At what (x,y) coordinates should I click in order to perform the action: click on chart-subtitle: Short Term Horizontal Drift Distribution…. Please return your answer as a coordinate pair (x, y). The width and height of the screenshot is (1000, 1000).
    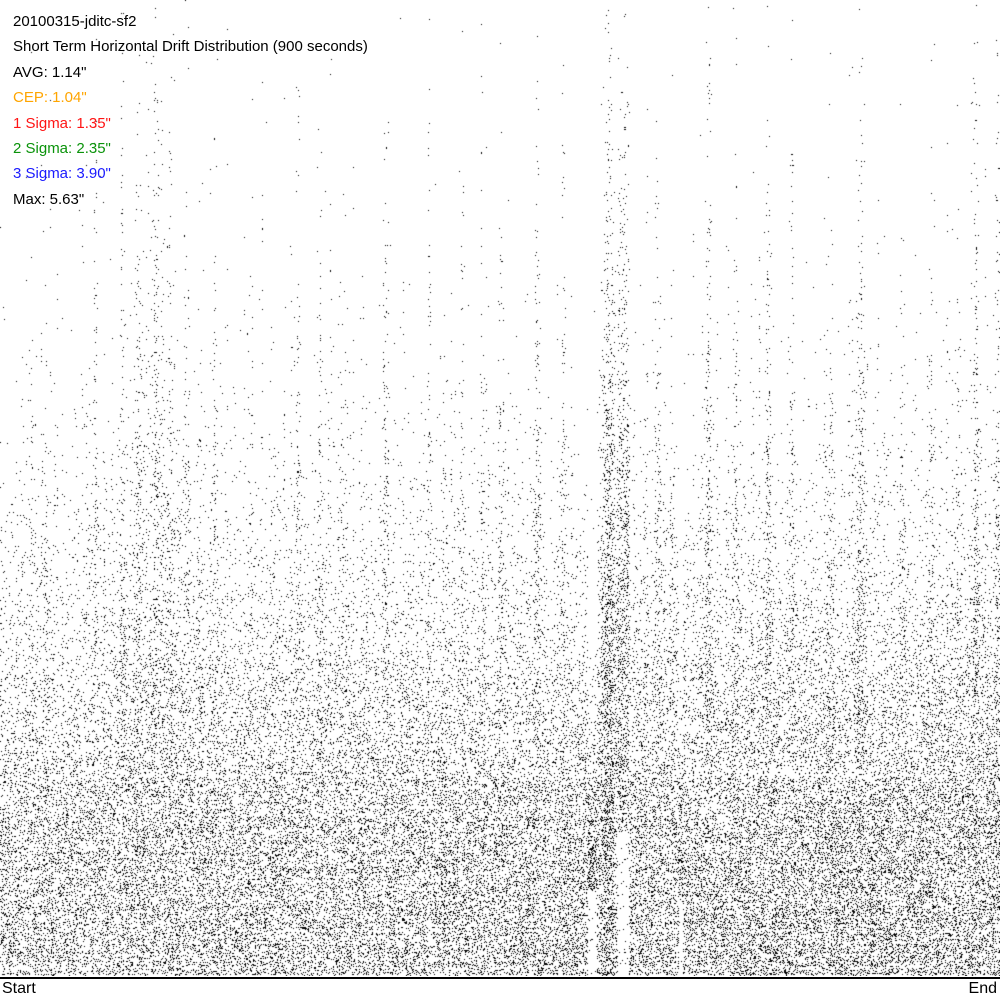
    Looking at the image, I should click on (190, 47).